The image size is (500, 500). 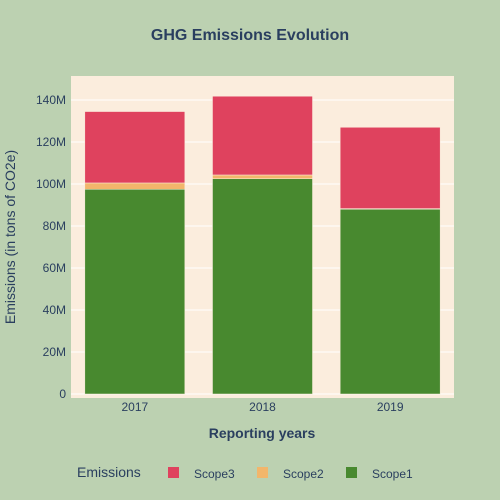 I want to click on y-tick-label: 80M, so click(x=54, y=226).